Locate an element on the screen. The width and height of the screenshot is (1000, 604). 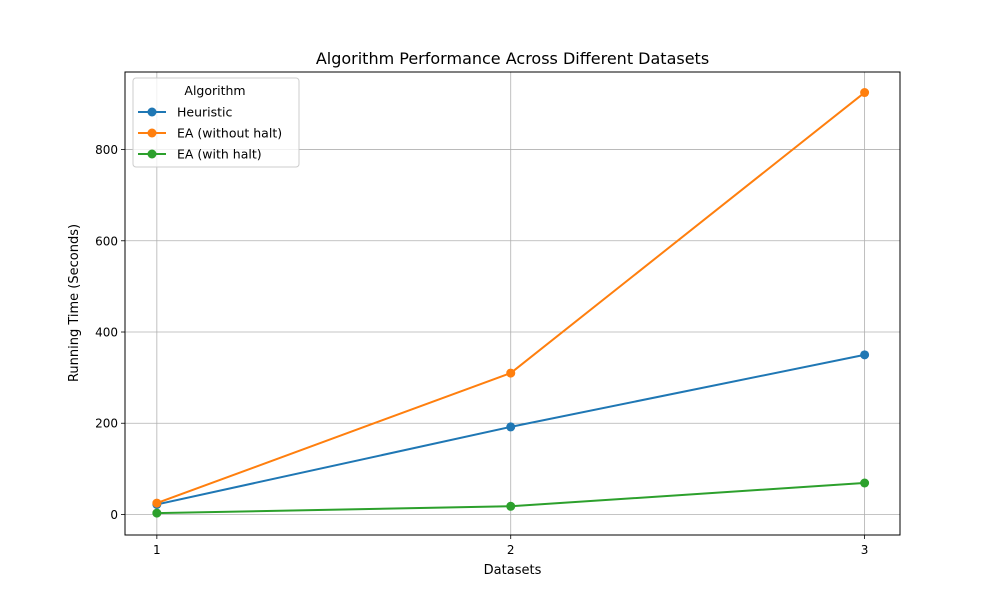
y-tick-label: 200 is located at coordinates (106, 424).